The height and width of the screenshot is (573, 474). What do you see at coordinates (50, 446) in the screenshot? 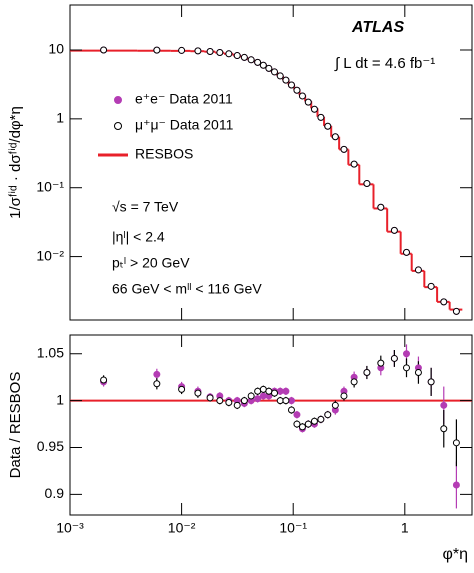
I see `y-tick-label: 0.95` at bounding box center [50, 446].